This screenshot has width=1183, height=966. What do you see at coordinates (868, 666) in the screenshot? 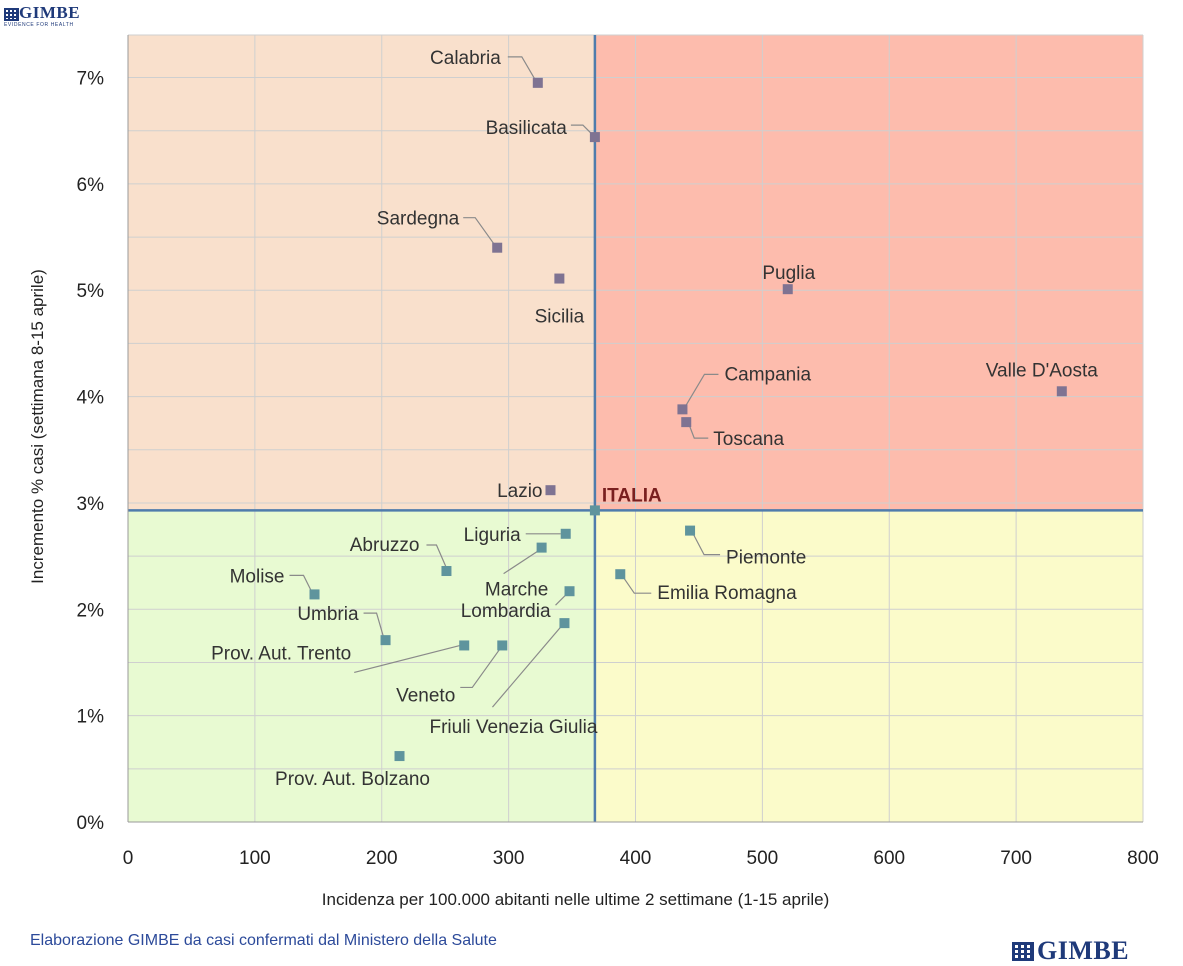
I see `quadrant-bottom-right` at bounding box center [868, 666].